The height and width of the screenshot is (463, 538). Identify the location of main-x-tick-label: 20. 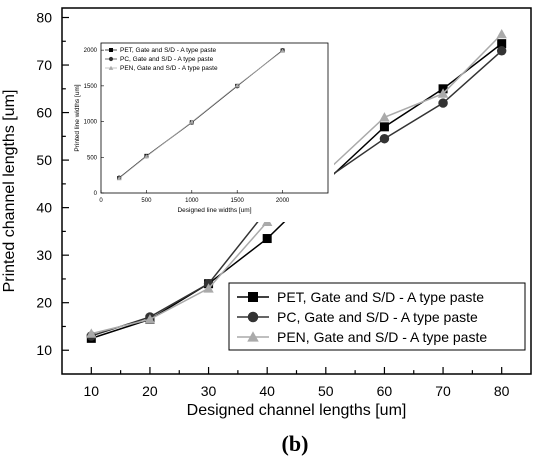
(150, 391).